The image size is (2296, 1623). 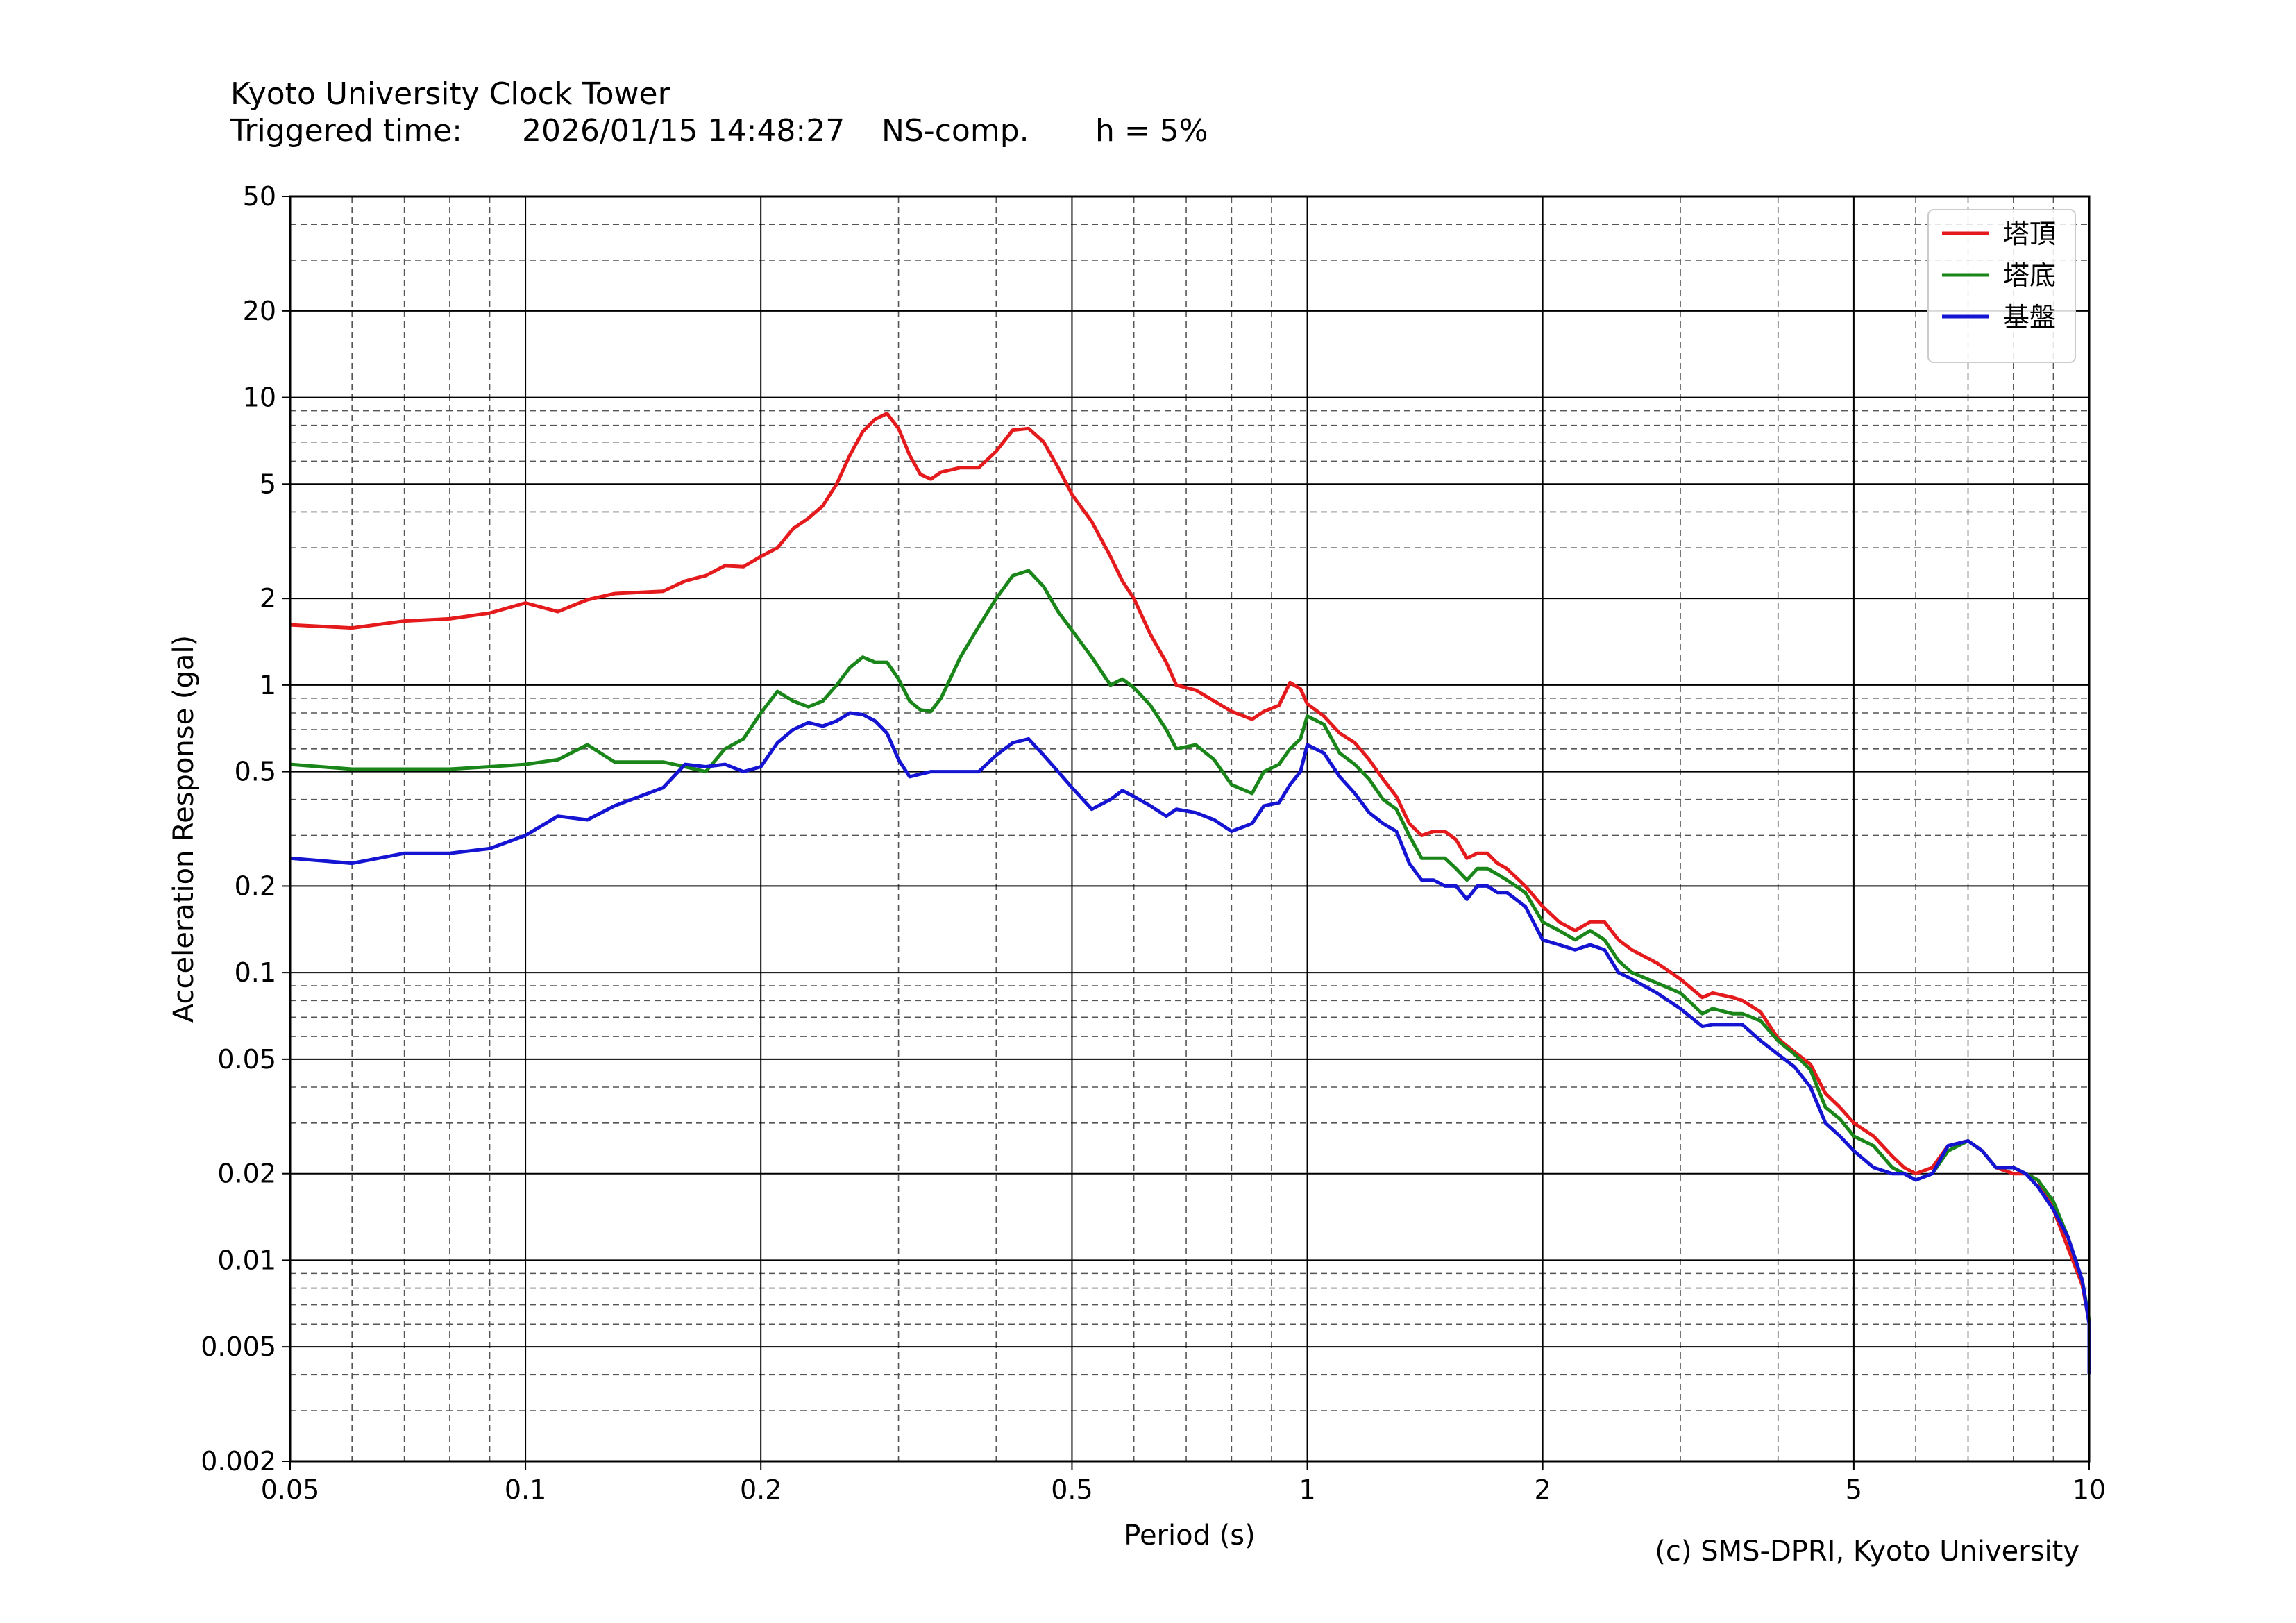 I want to click on y-tick-label: 0.002, so click(x=239, y=1461).